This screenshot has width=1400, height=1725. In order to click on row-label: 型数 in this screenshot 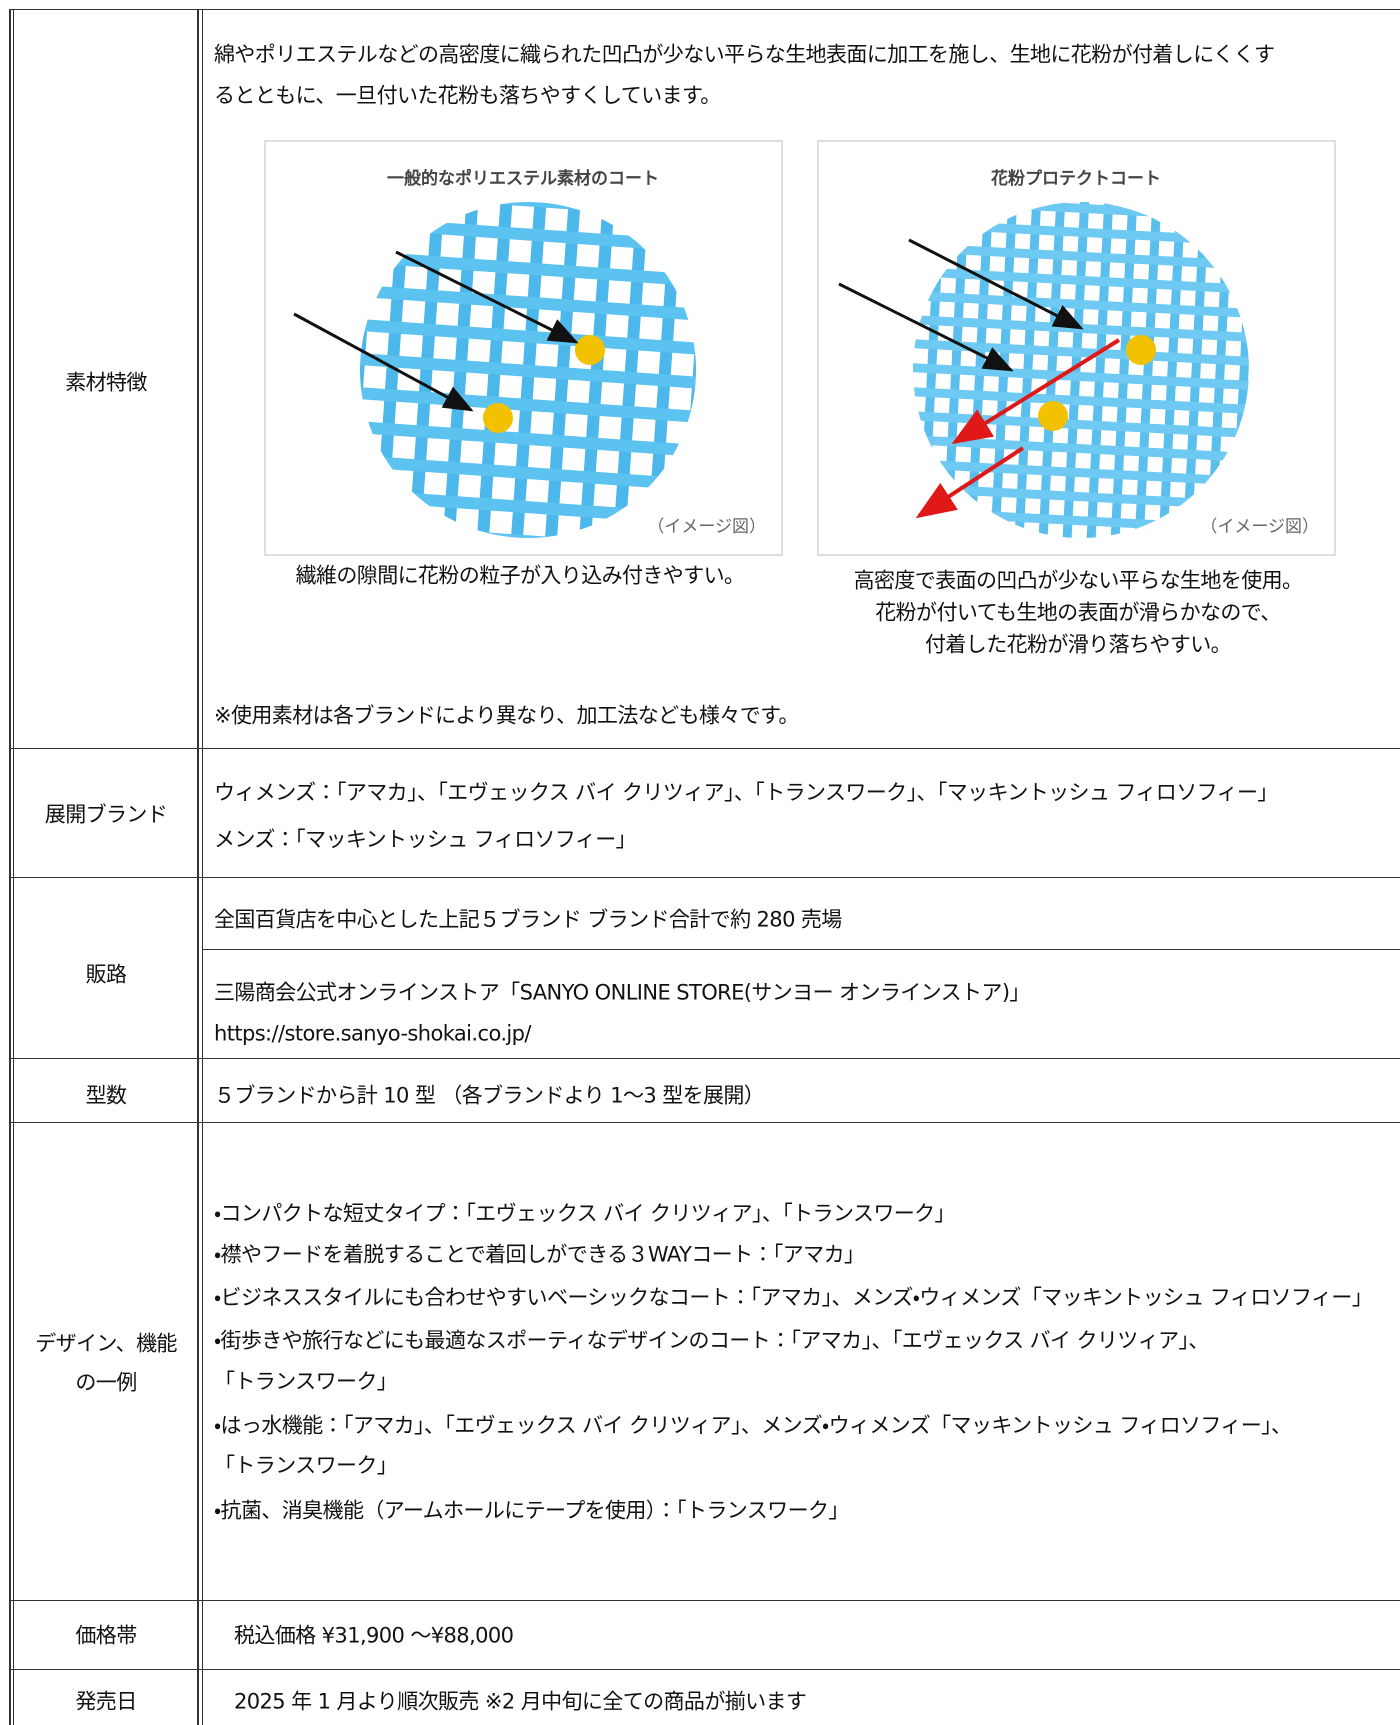, I will do `click(106, 1095)`.